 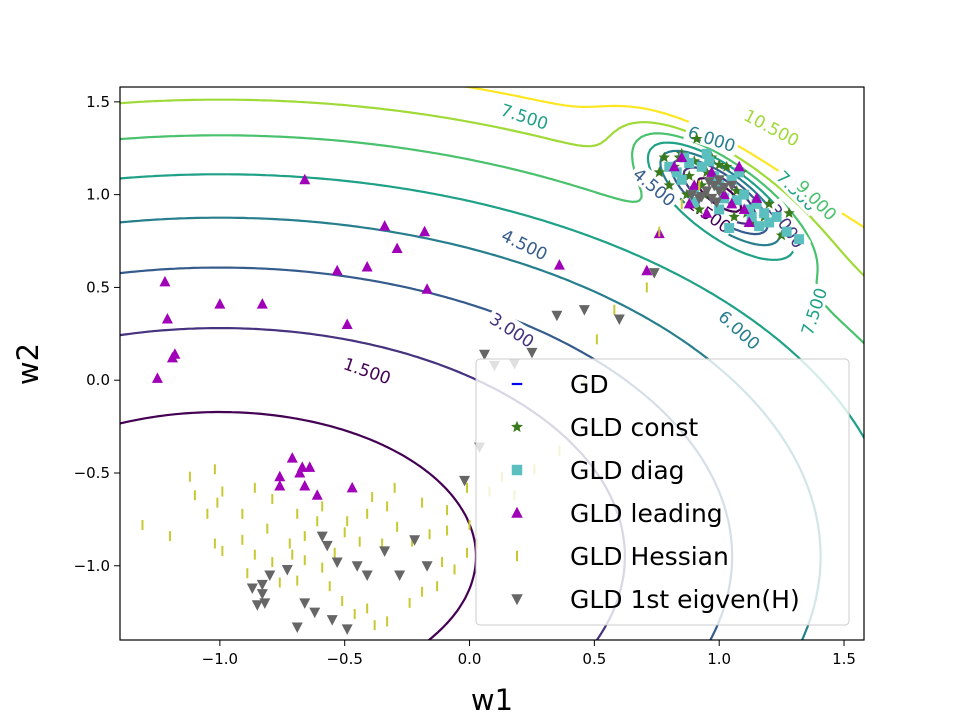 What do you see at coordinates (649, 556) in the screenshot?
I see `legend-label-gld-hessian: GLD Hessian` at bounding box center [649, 556].